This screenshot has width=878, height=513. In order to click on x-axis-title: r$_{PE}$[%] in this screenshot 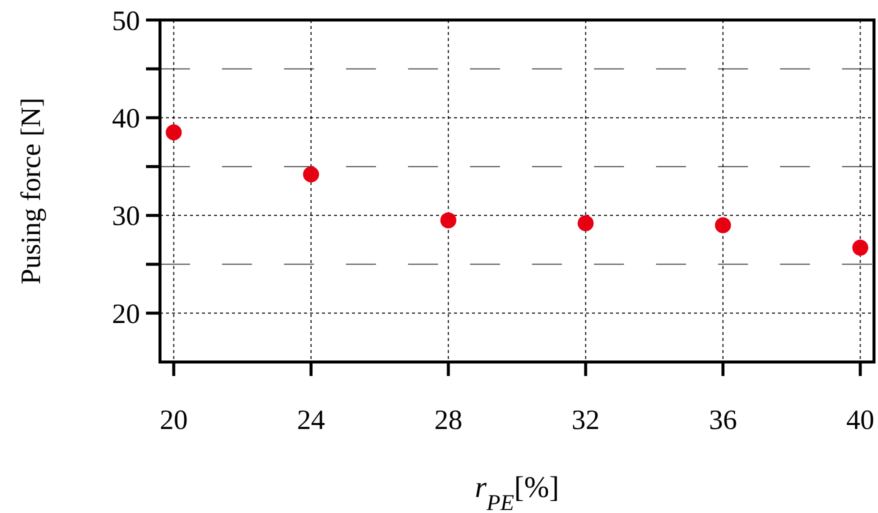, I will do `click(517, 492)`.